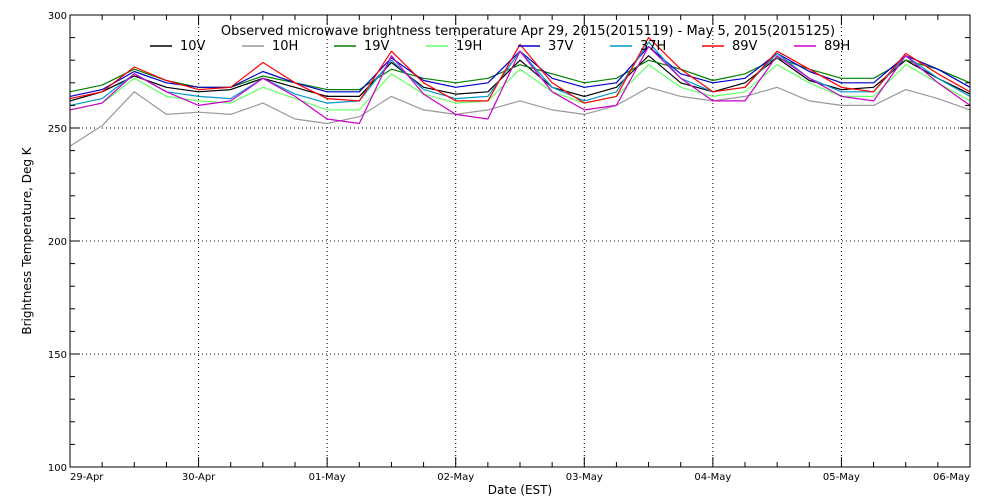 The height and width of the screenshot is (500, 1000). I want to click on legend-label-89h: 89H, so click(837, 46).